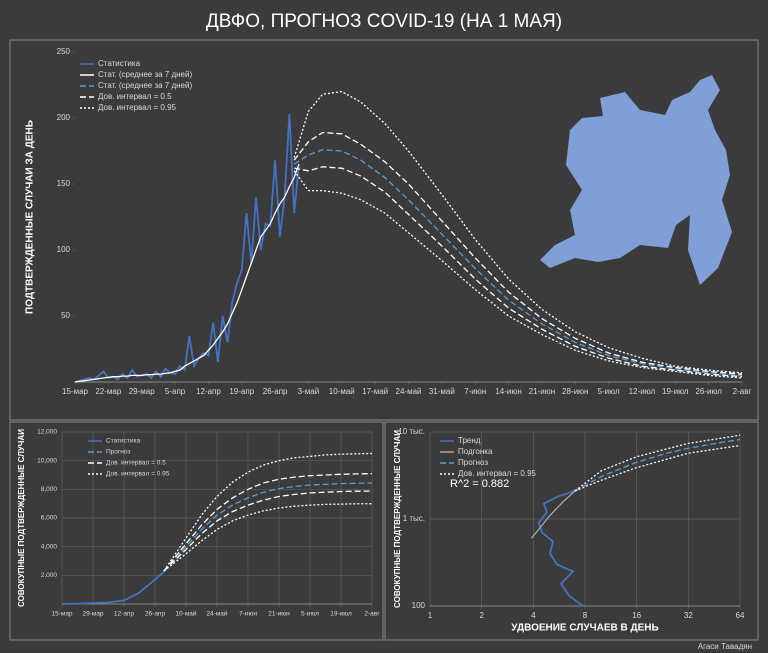 Image resolution: width=768 pixels, height=653 pixels. I want to click on x-tick-label: 28-июн, so click(575, 391).